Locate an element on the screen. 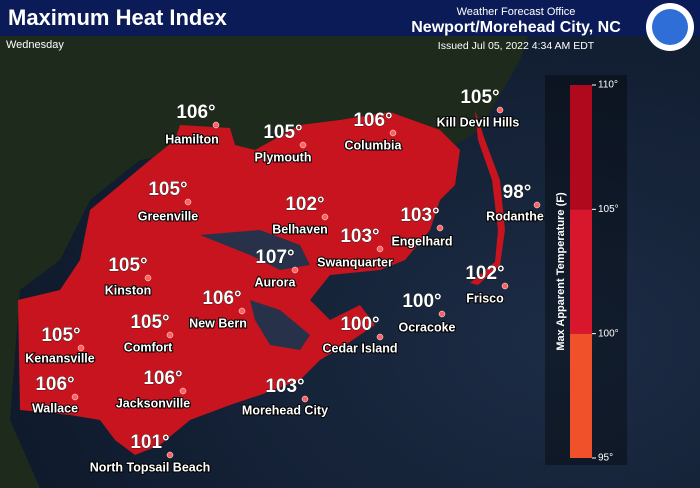 Image resolution: width=700 pixels, height=488 pixels. heat-index: 101° is located at coordinates (149, 442).